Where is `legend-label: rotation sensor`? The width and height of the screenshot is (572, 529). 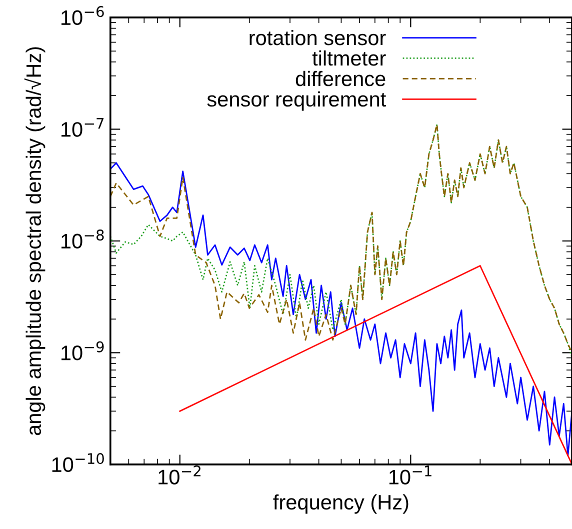
legend-label: rotation sensor is located at coordinates (318, 38).